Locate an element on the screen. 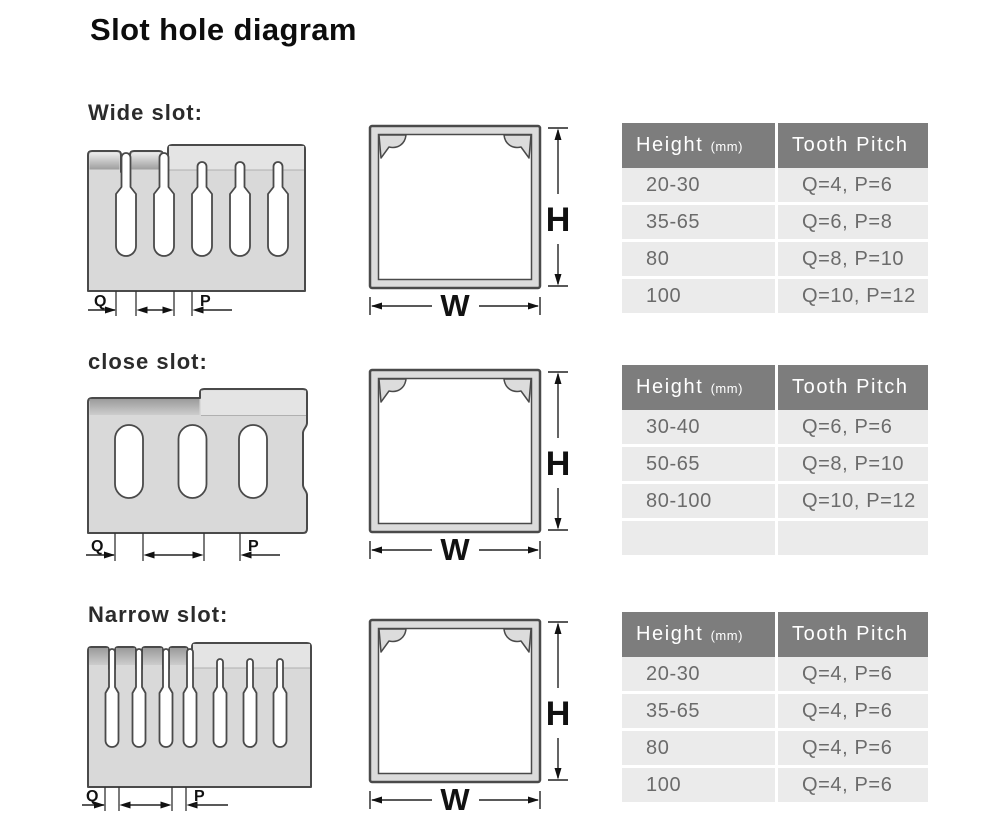 This screenshot has height=822, width=1000. pitch-cell is located at coordinates (852, 538).